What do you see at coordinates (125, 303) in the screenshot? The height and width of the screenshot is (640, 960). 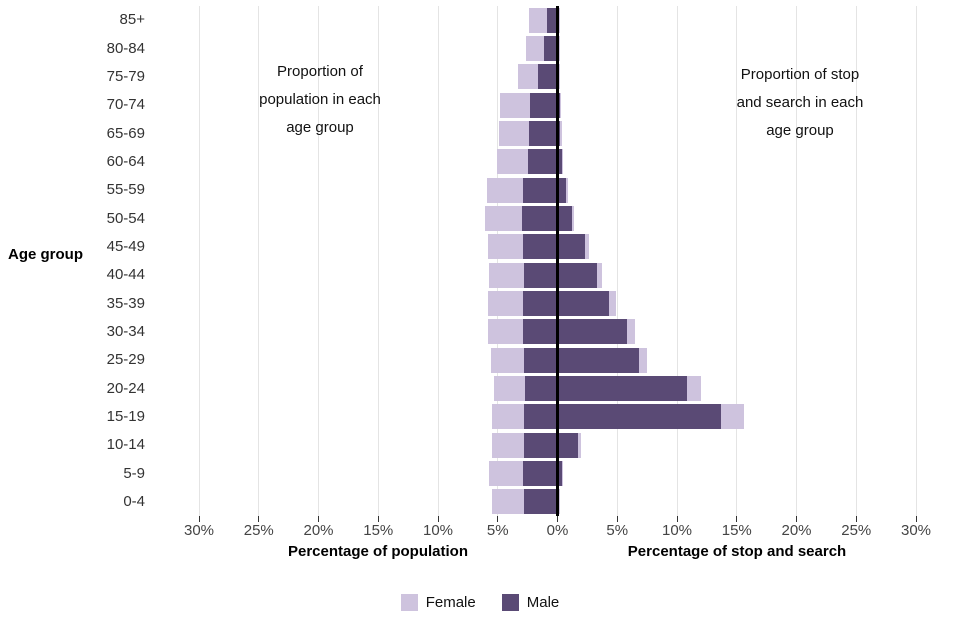 I see `age-group-label: 35-39` at bounding box center [125, 303].